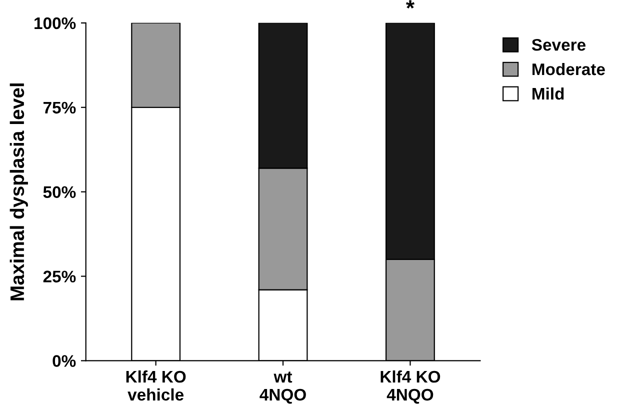  What do you see at coordinates (59, 108) in the screenshot?
I see `y-tick-label: 75%` at bounding box center [59, 108].